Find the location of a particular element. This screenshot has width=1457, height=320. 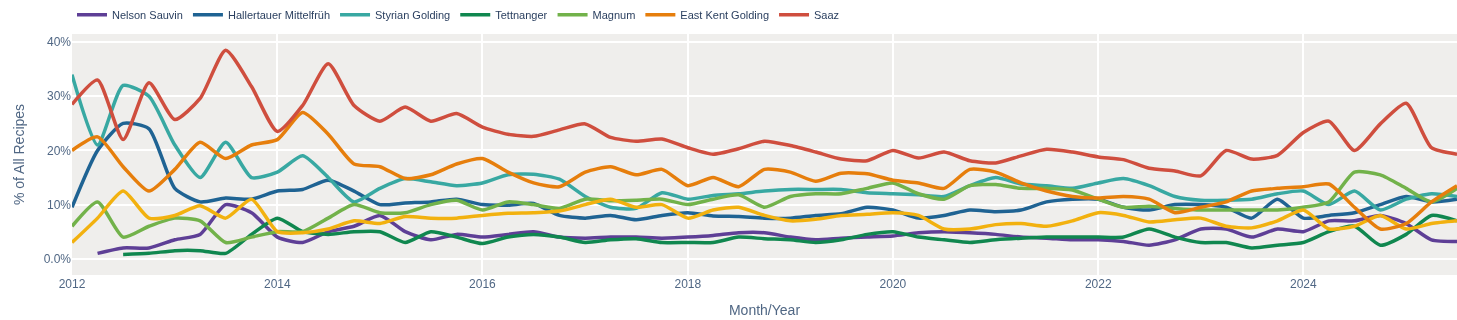

legend-label: Styrian Golding is located at coordinates (413, 14).